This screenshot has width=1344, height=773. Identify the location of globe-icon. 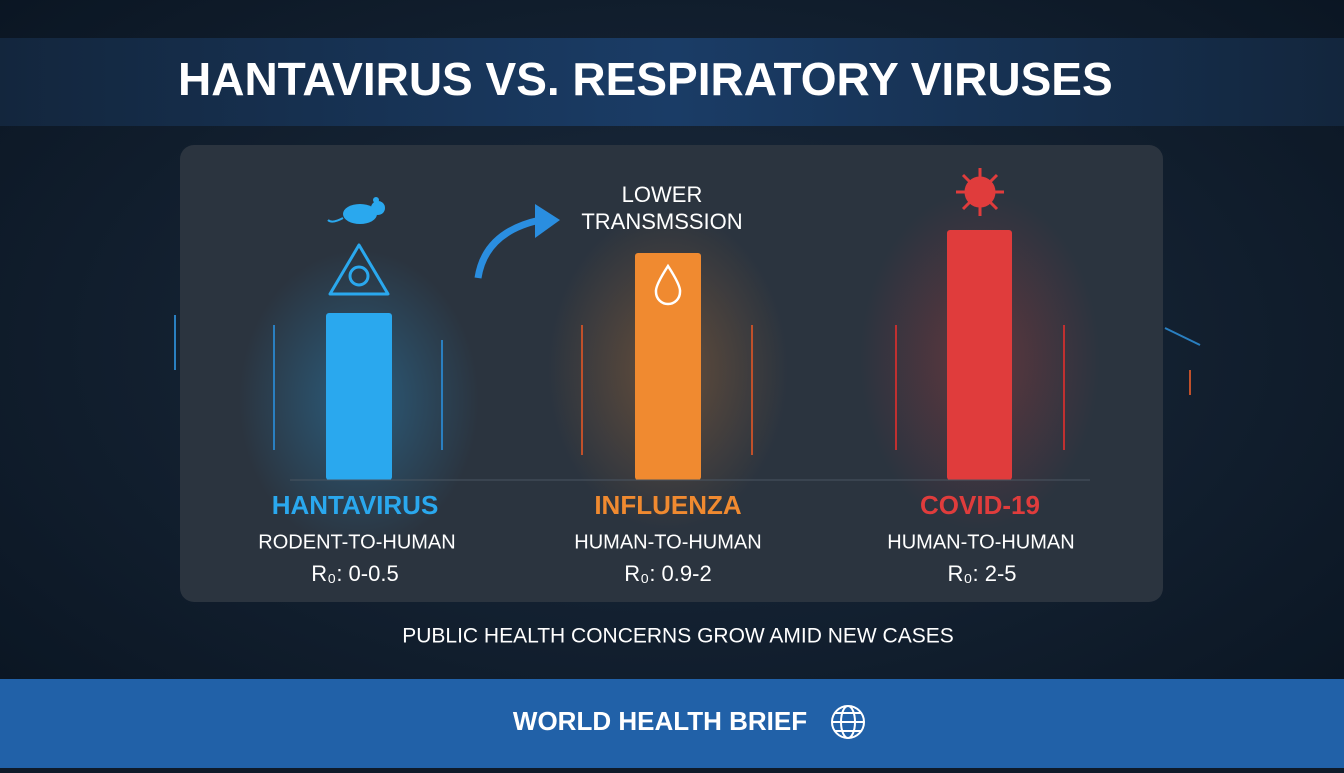
(848, 722).